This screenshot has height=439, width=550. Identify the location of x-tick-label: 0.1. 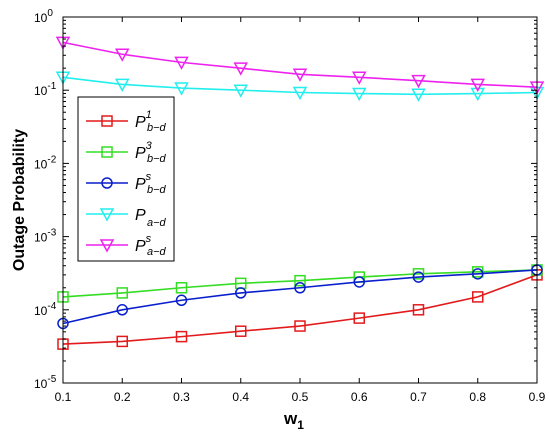
(63, 397).